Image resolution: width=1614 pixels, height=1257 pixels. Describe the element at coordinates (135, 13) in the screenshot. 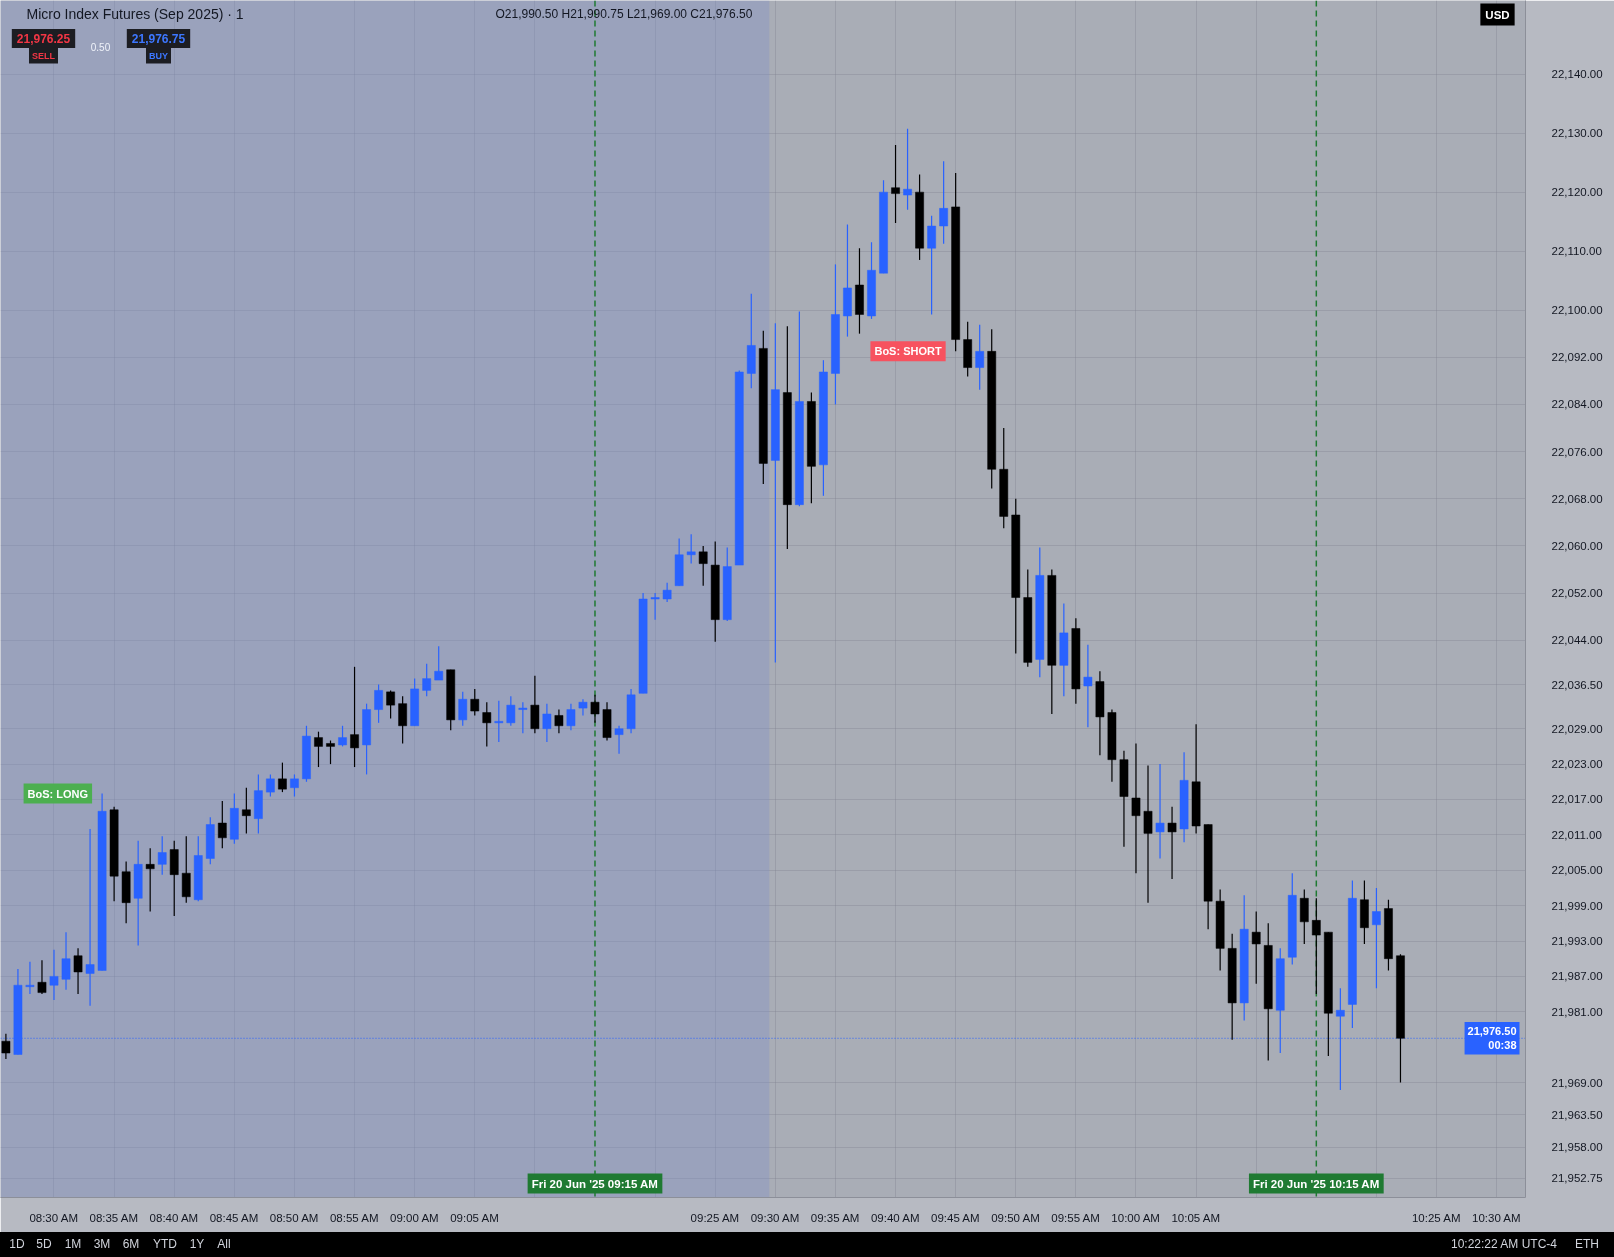

I see `chart-title: Micro Index Futures (Sep 2025) · 1` at that location.